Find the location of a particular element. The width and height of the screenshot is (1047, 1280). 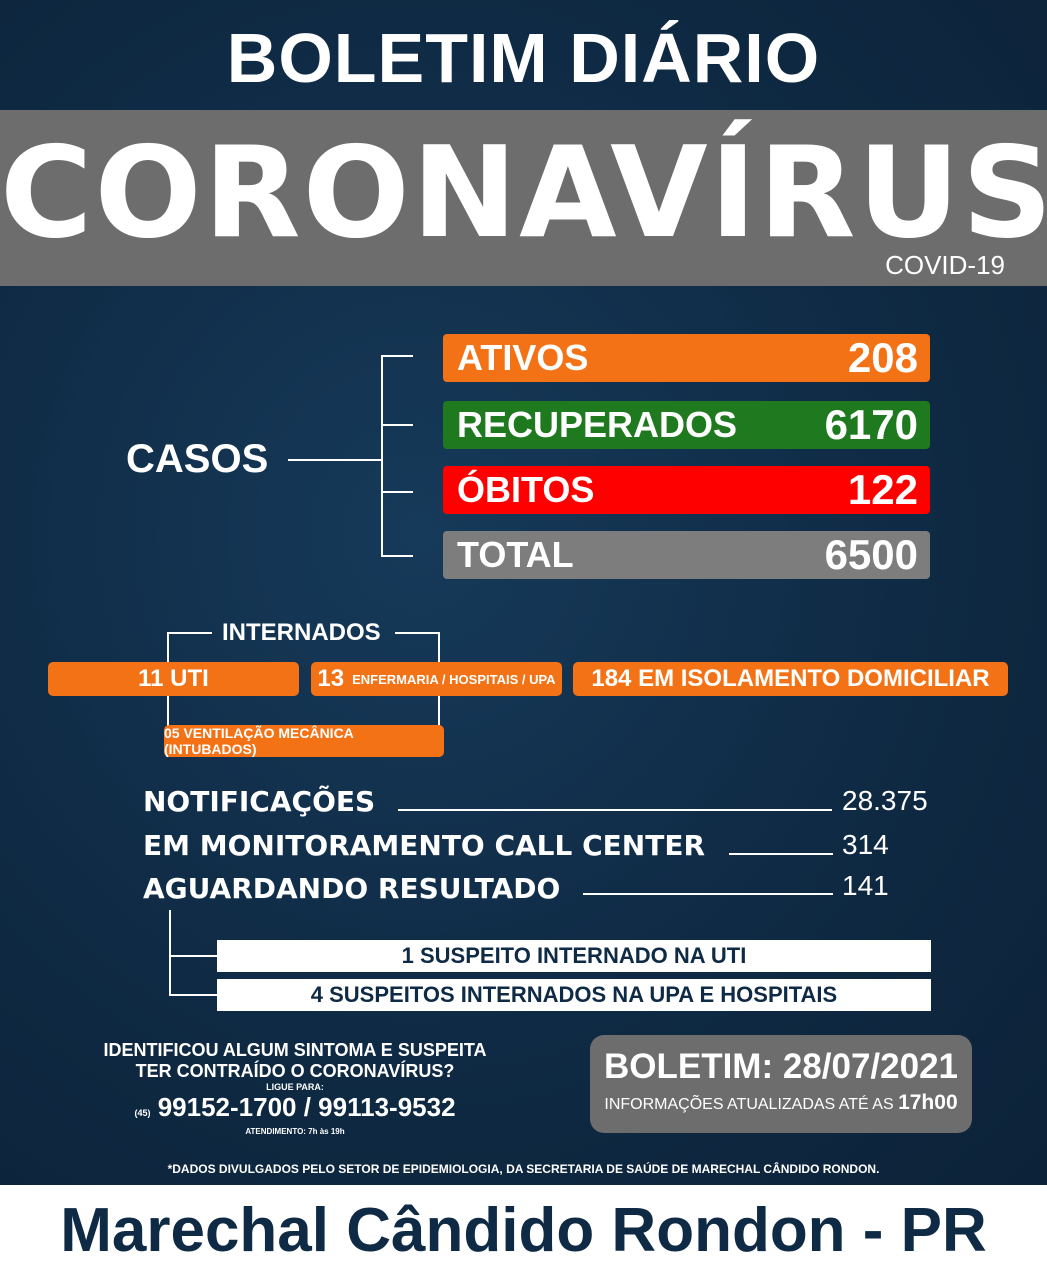

stat-recuperados: RECUPERADOS 6170 is located at coordinates (686, 425).